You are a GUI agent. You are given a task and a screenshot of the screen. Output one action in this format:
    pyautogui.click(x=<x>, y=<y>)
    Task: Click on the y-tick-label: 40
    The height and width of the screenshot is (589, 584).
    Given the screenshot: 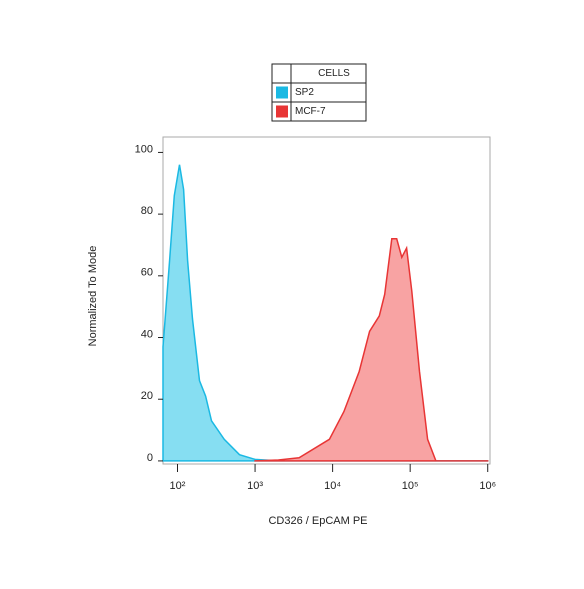 What is the action you would take?
    pyautogui.click(x=147, y=334)
    